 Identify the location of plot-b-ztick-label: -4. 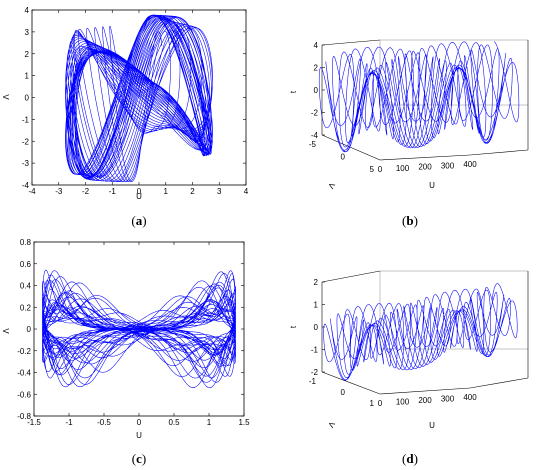
(315, 135).